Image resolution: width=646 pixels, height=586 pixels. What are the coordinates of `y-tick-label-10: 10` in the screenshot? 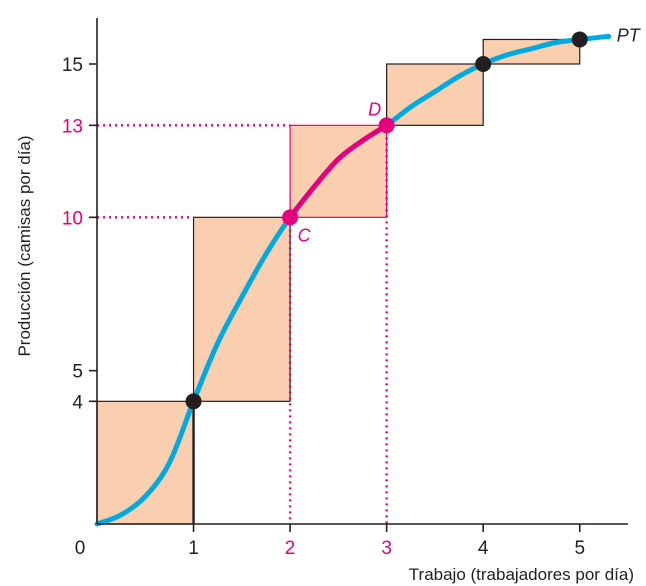 It's located at (72, 218).